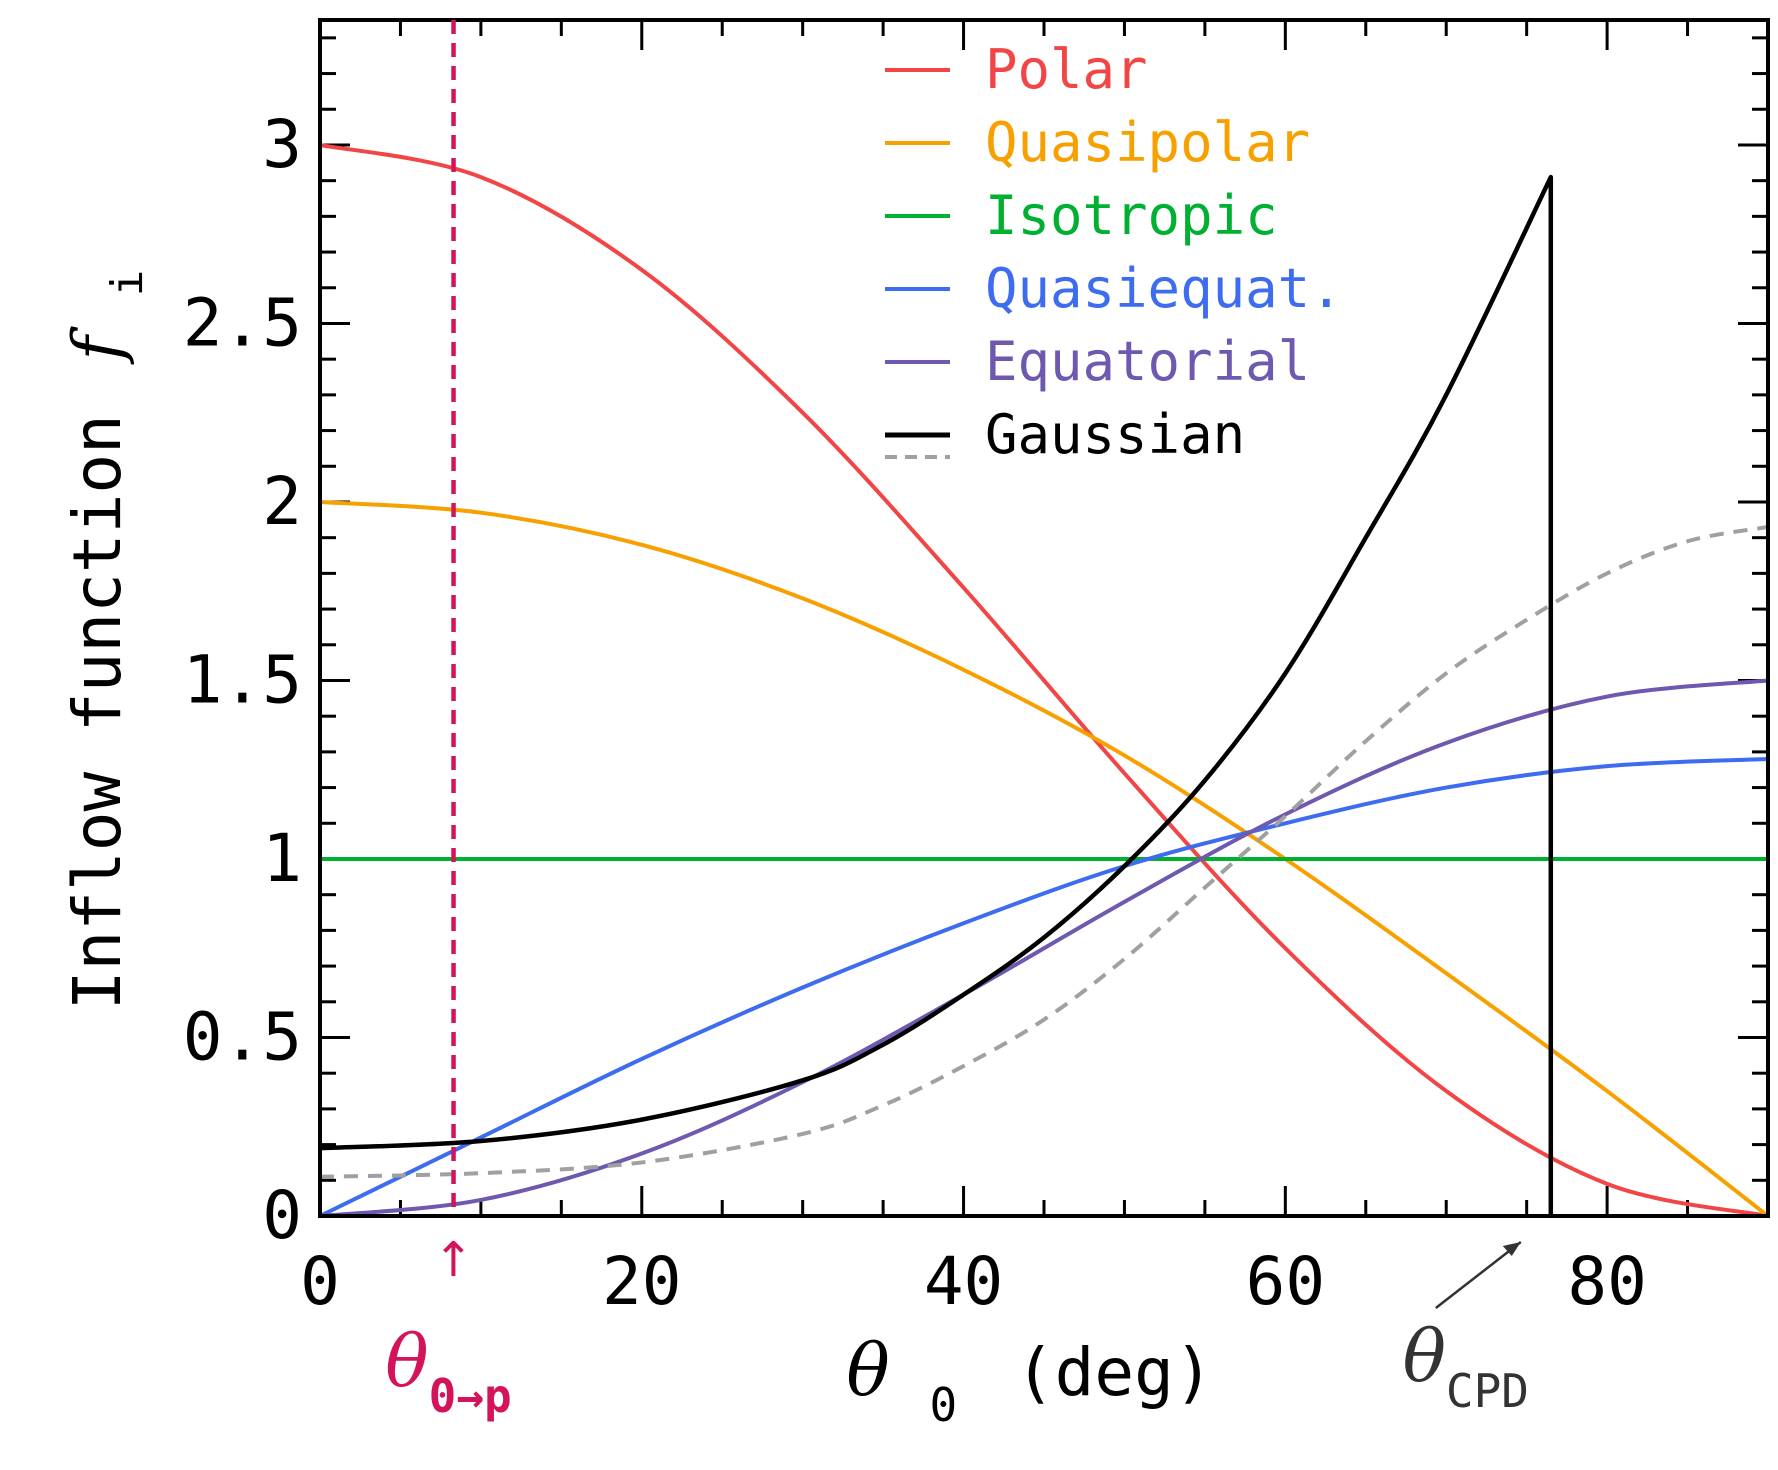 This screenshot has width=1778, height=1470. What do you see at coordinates (1131, 215) in the screenshot?
I see `legend-label: Isotropic` at bounding box center [1131, 215].